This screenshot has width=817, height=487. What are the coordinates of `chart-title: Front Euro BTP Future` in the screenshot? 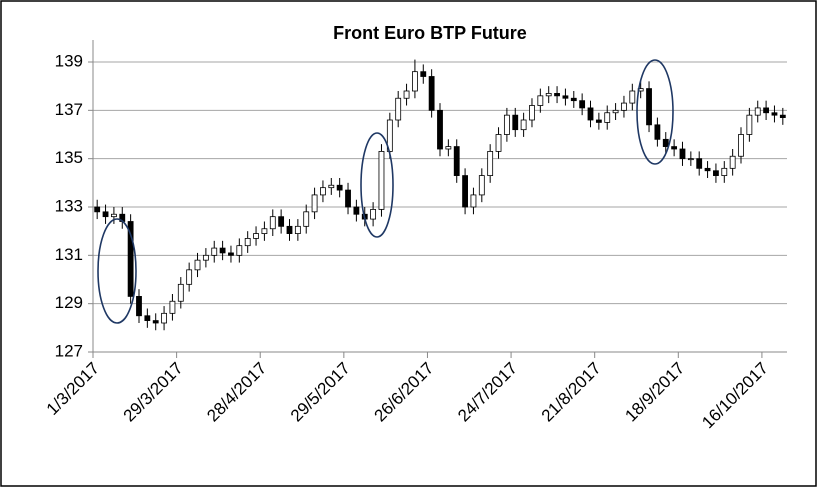 It's located at (430, 33).